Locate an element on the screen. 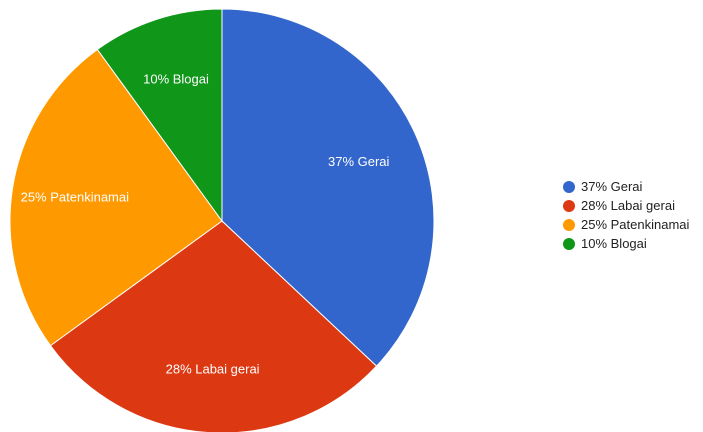 This screenshot has height=432, width=703. slice-label-2: 25% Patenkinamai is located at coordinates (75, 197).